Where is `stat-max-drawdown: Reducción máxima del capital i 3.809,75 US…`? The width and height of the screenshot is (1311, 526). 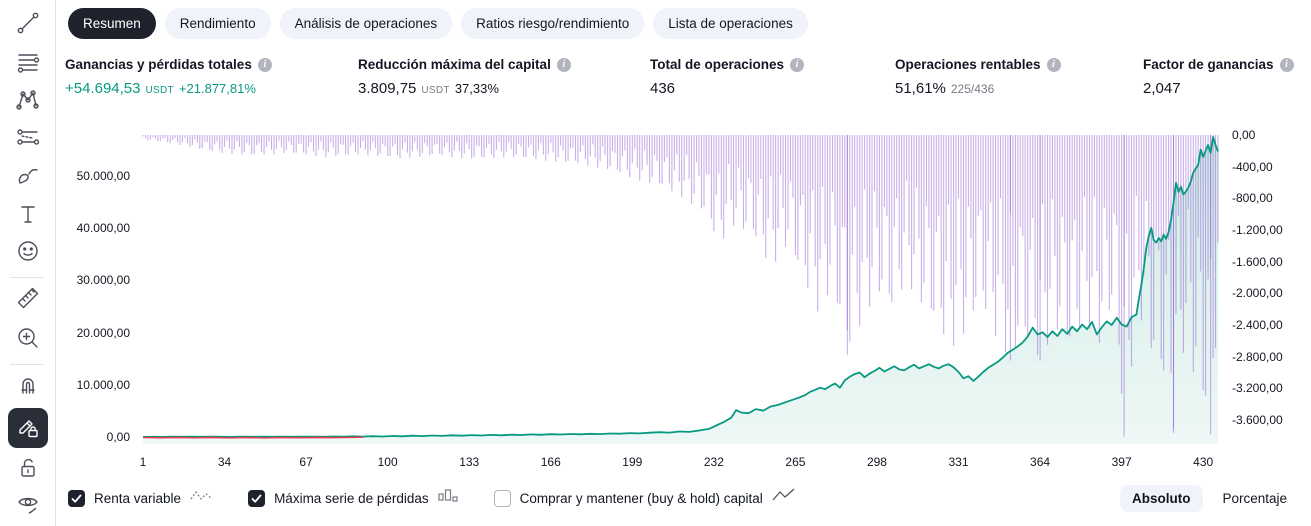 stat-max-drawdown: Reducción máxima del capital i 3.809,75 US… is located at coordinates (464, 77).